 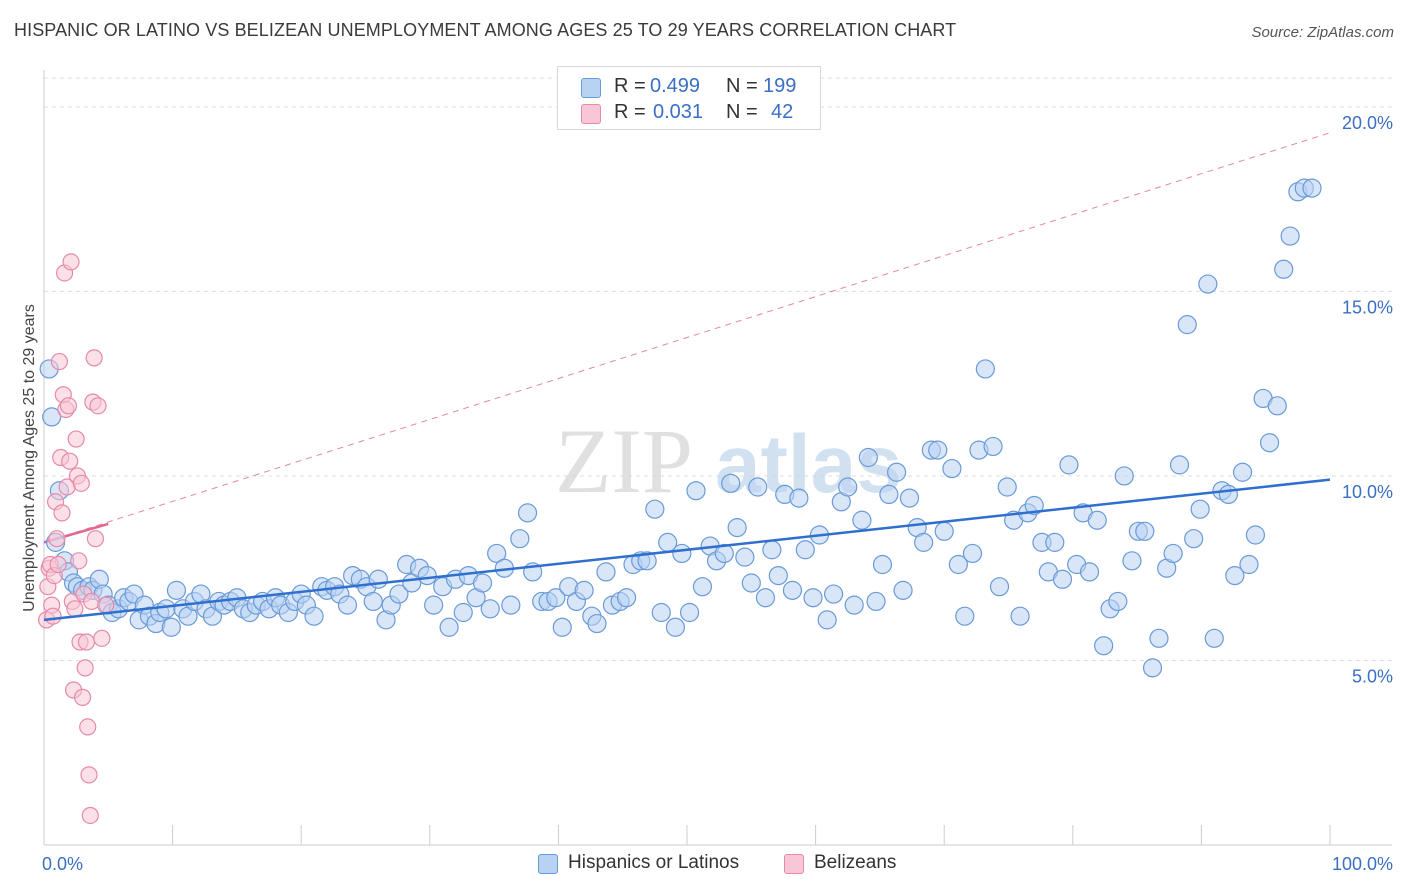 I want to click on x-tick-label-max: 100.0%, so click(x=1362, y=864).